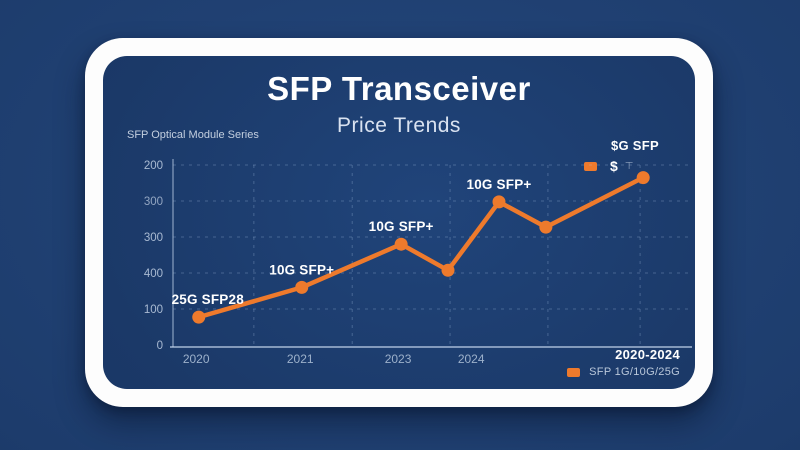 This screenshot has width=800, height=450. What do you see at coordinates (160, 346) in the screenshot?
I see `y-axis-tick-label: 0` at bounding box center [160, 346].